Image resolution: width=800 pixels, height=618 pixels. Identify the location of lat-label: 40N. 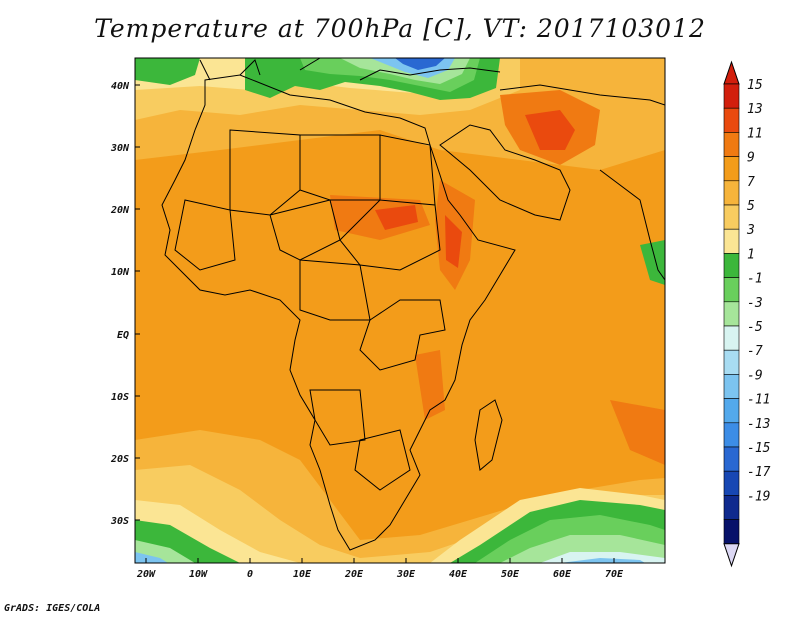
(120, 86).